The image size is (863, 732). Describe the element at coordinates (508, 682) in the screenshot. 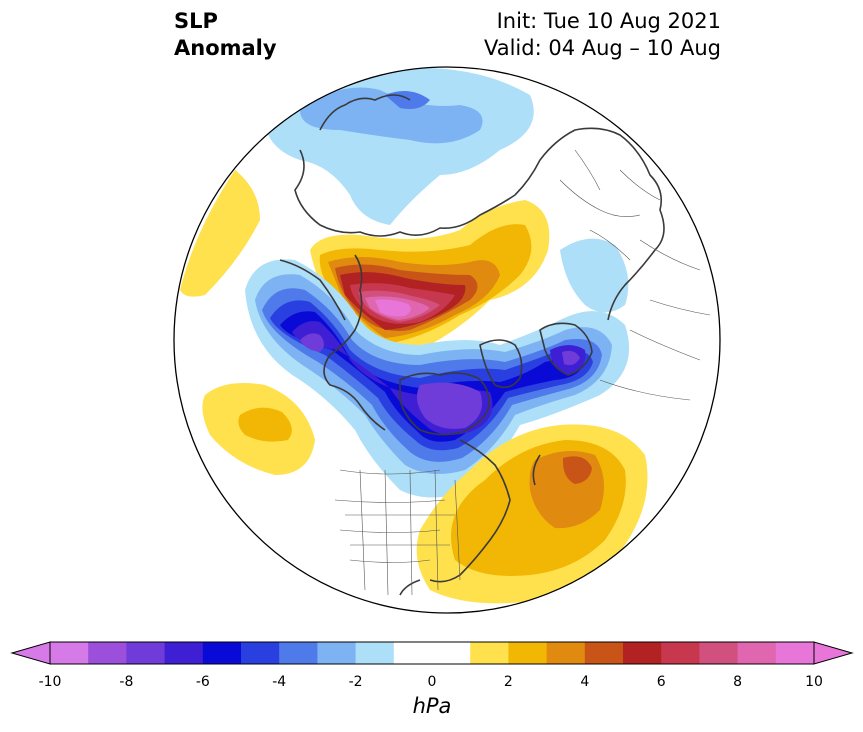

I see `colorbar-tick-label: 2` at that location.